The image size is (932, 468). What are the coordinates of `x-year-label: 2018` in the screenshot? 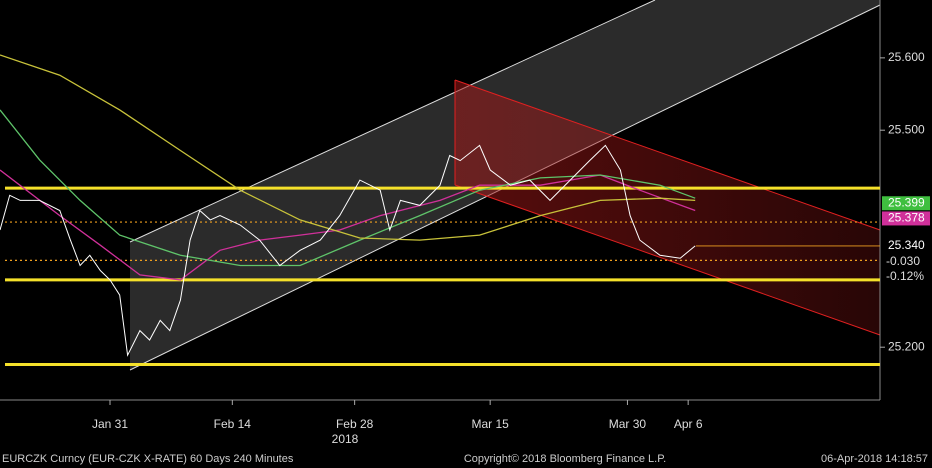 It's located at (345, 439).